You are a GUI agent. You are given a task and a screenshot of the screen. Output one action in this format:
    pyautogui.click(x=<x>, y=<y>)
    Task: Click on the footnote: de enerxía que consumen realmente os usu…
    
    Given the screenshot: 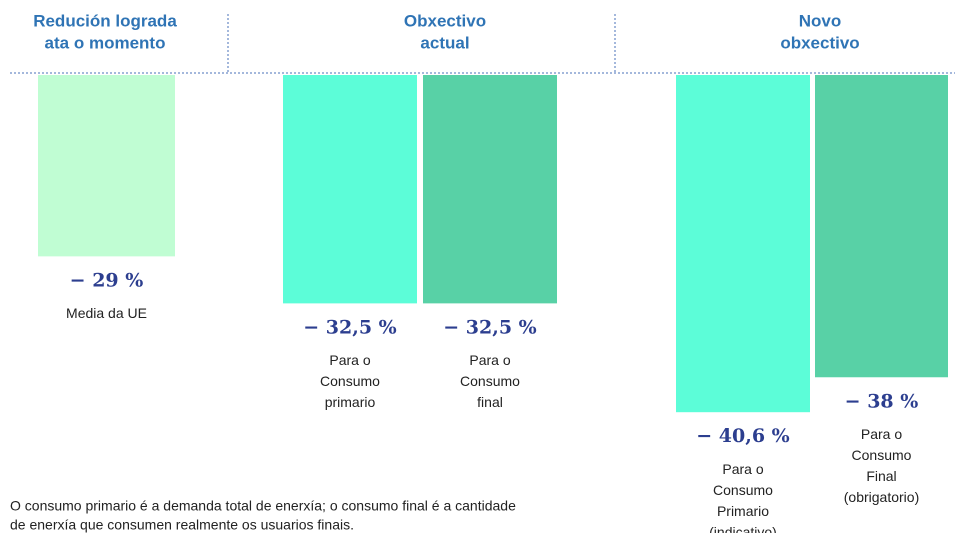 What is the action you would take?
    pyautogui.click(x=182, y=525)
    